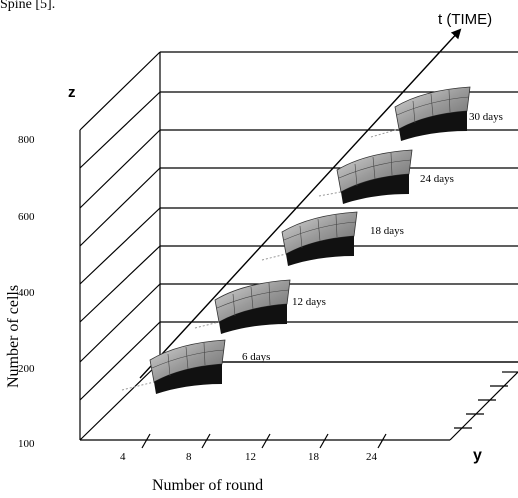 The image size is (518, 498). What do you see at coordinates (123, 457) in the screenshot?
I see `x-tick-label-4: 4` at bounding box center [123, 457].